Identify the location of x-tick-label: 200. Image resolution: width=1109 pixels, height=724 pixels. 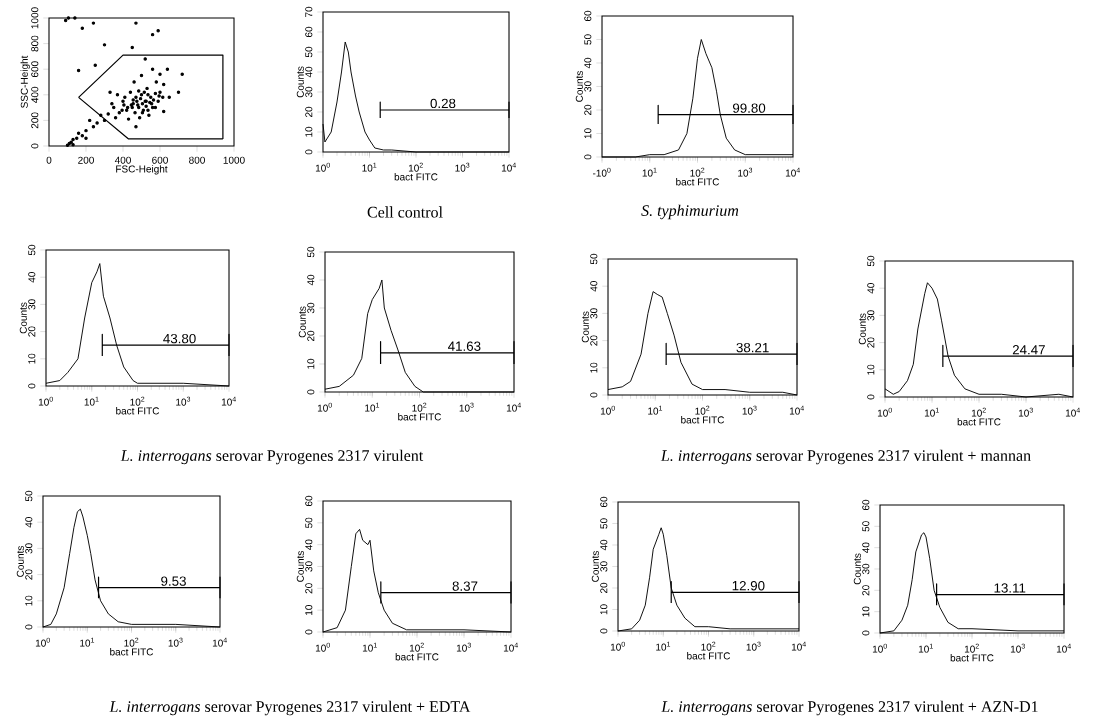
(86, 160).